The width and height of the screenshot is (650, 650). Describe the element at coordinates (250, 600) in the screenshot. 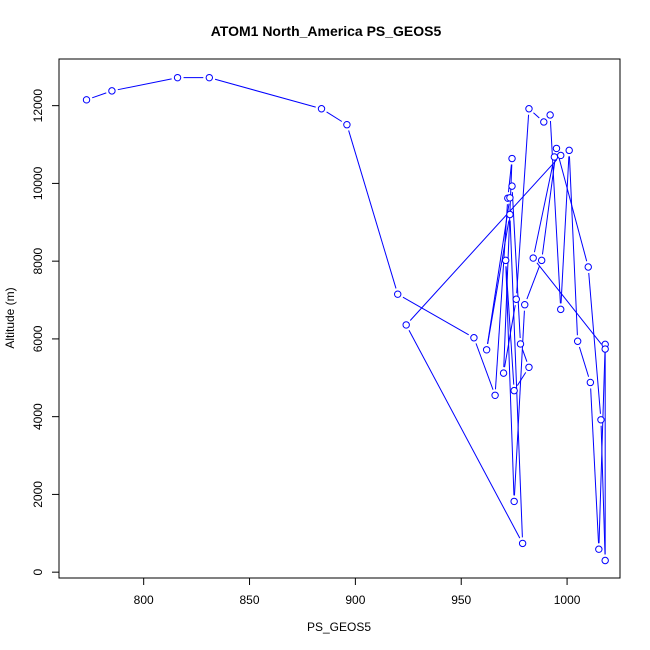

I see `x-tick-label: 850` at that location.